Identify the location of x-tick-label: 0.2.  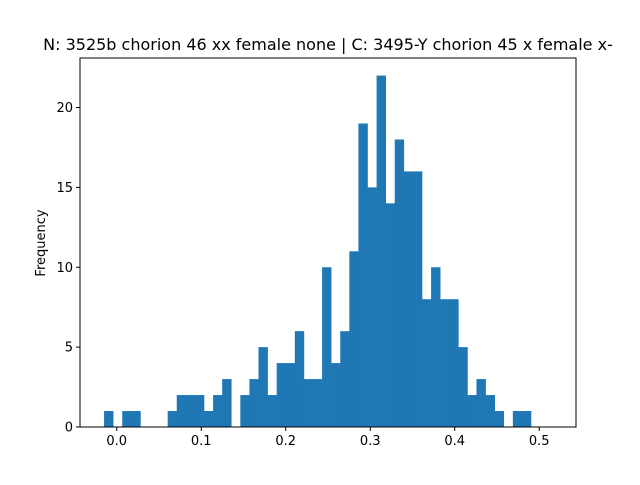
(285, 441).